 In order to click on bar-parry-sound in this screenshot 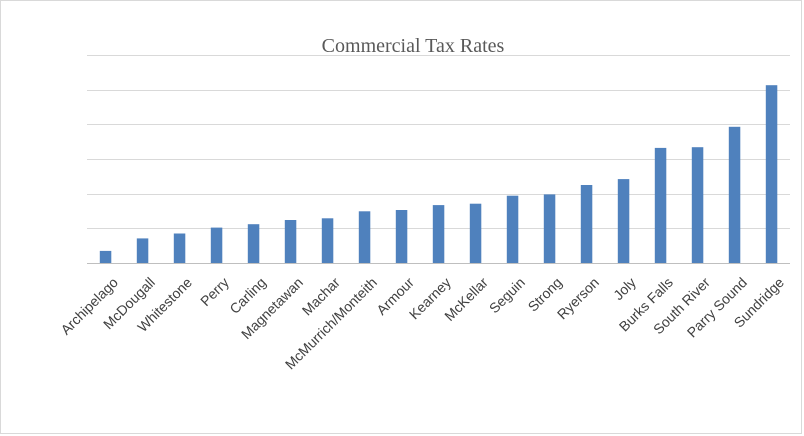, I will do `click(734, 194)`.